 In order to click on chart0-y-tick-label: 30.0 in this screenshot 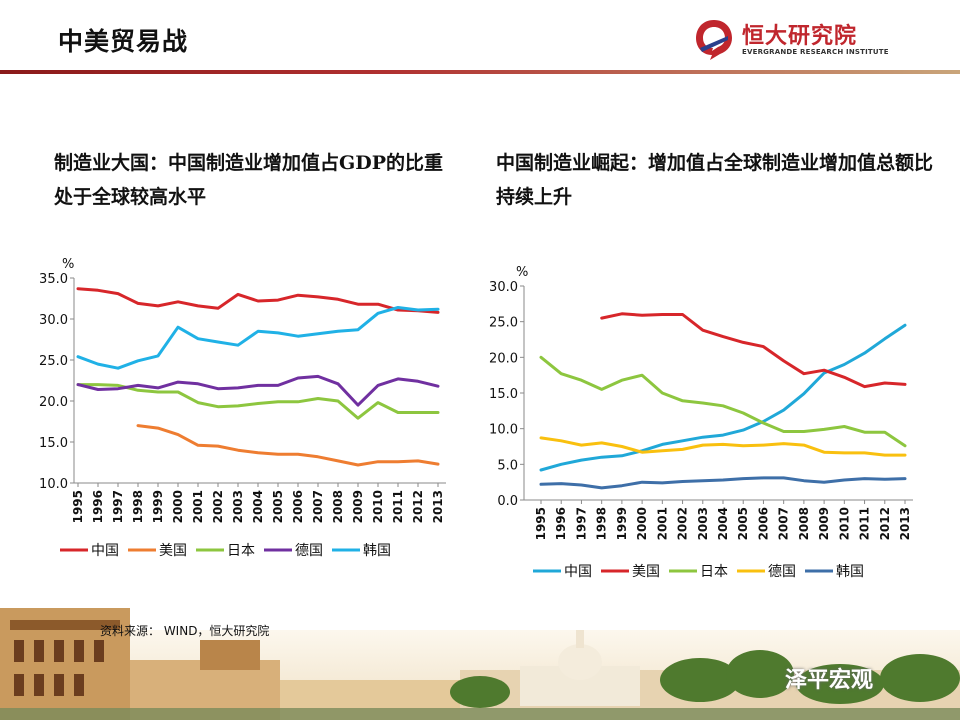, I will do `click(53, 320)`.